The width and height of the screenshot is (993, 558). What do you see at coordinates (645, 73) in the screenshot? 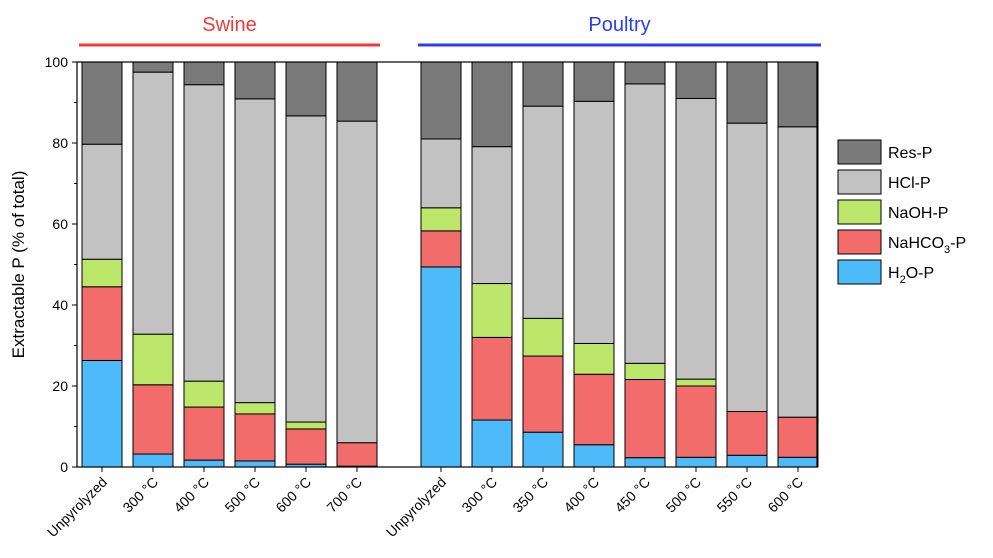
I see `bar-segment-res-p-poultry-450-c` at bounding box center [645, 73].